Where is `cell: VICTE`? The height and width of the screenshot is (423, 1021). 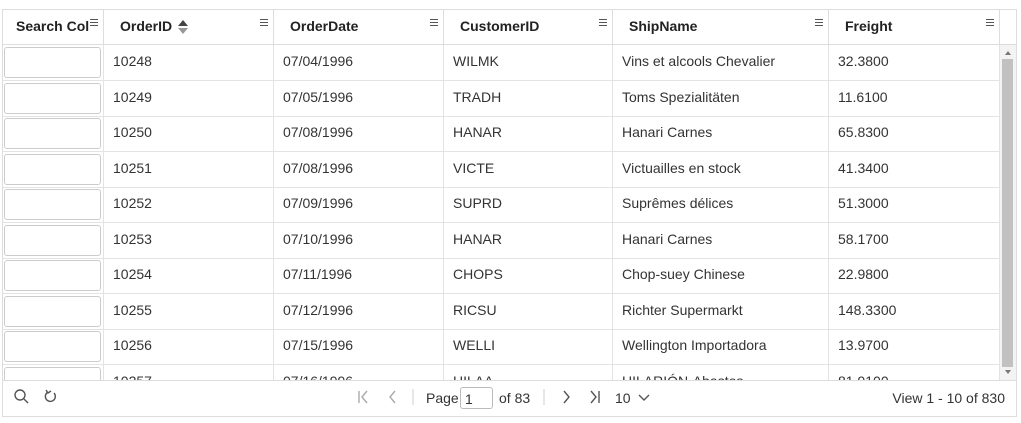
cell: VICTE is located at coordinates (528, 169).